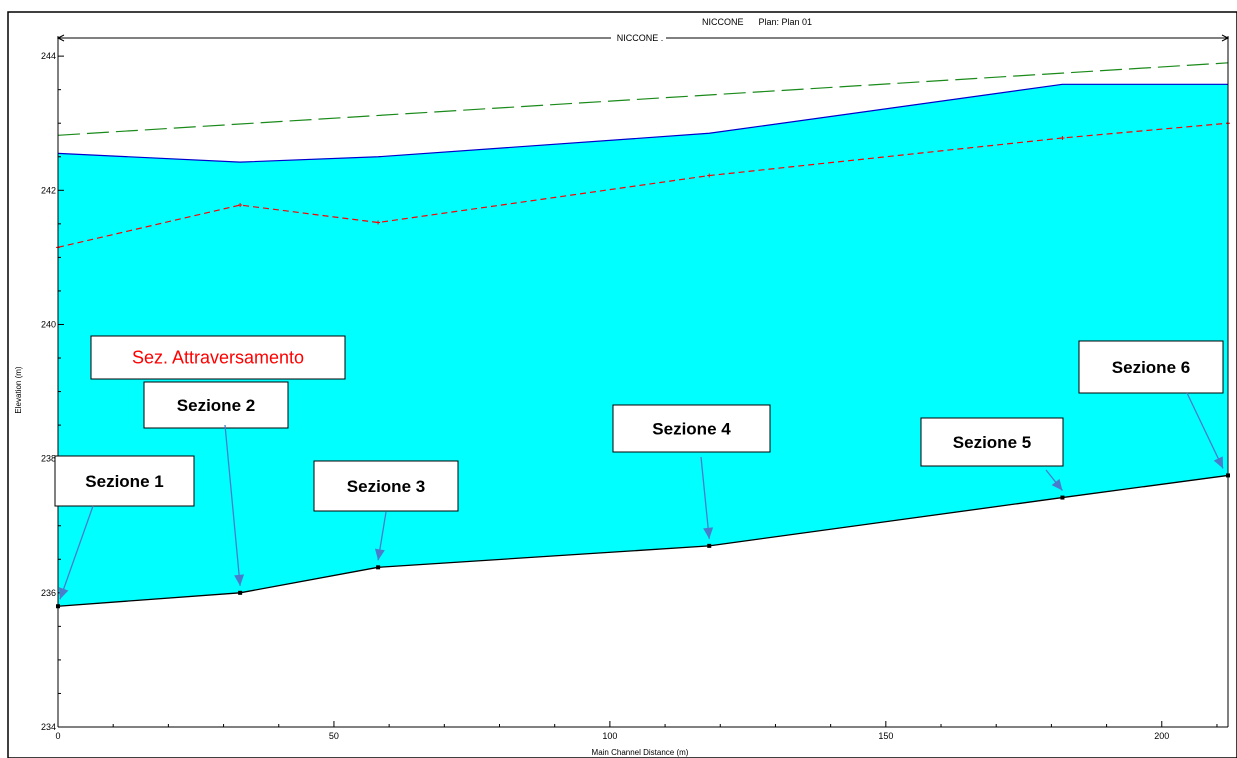 The height and width of the screenshot is (758, 1237). I want to click on reach-arrow-left, so click(60, 38).